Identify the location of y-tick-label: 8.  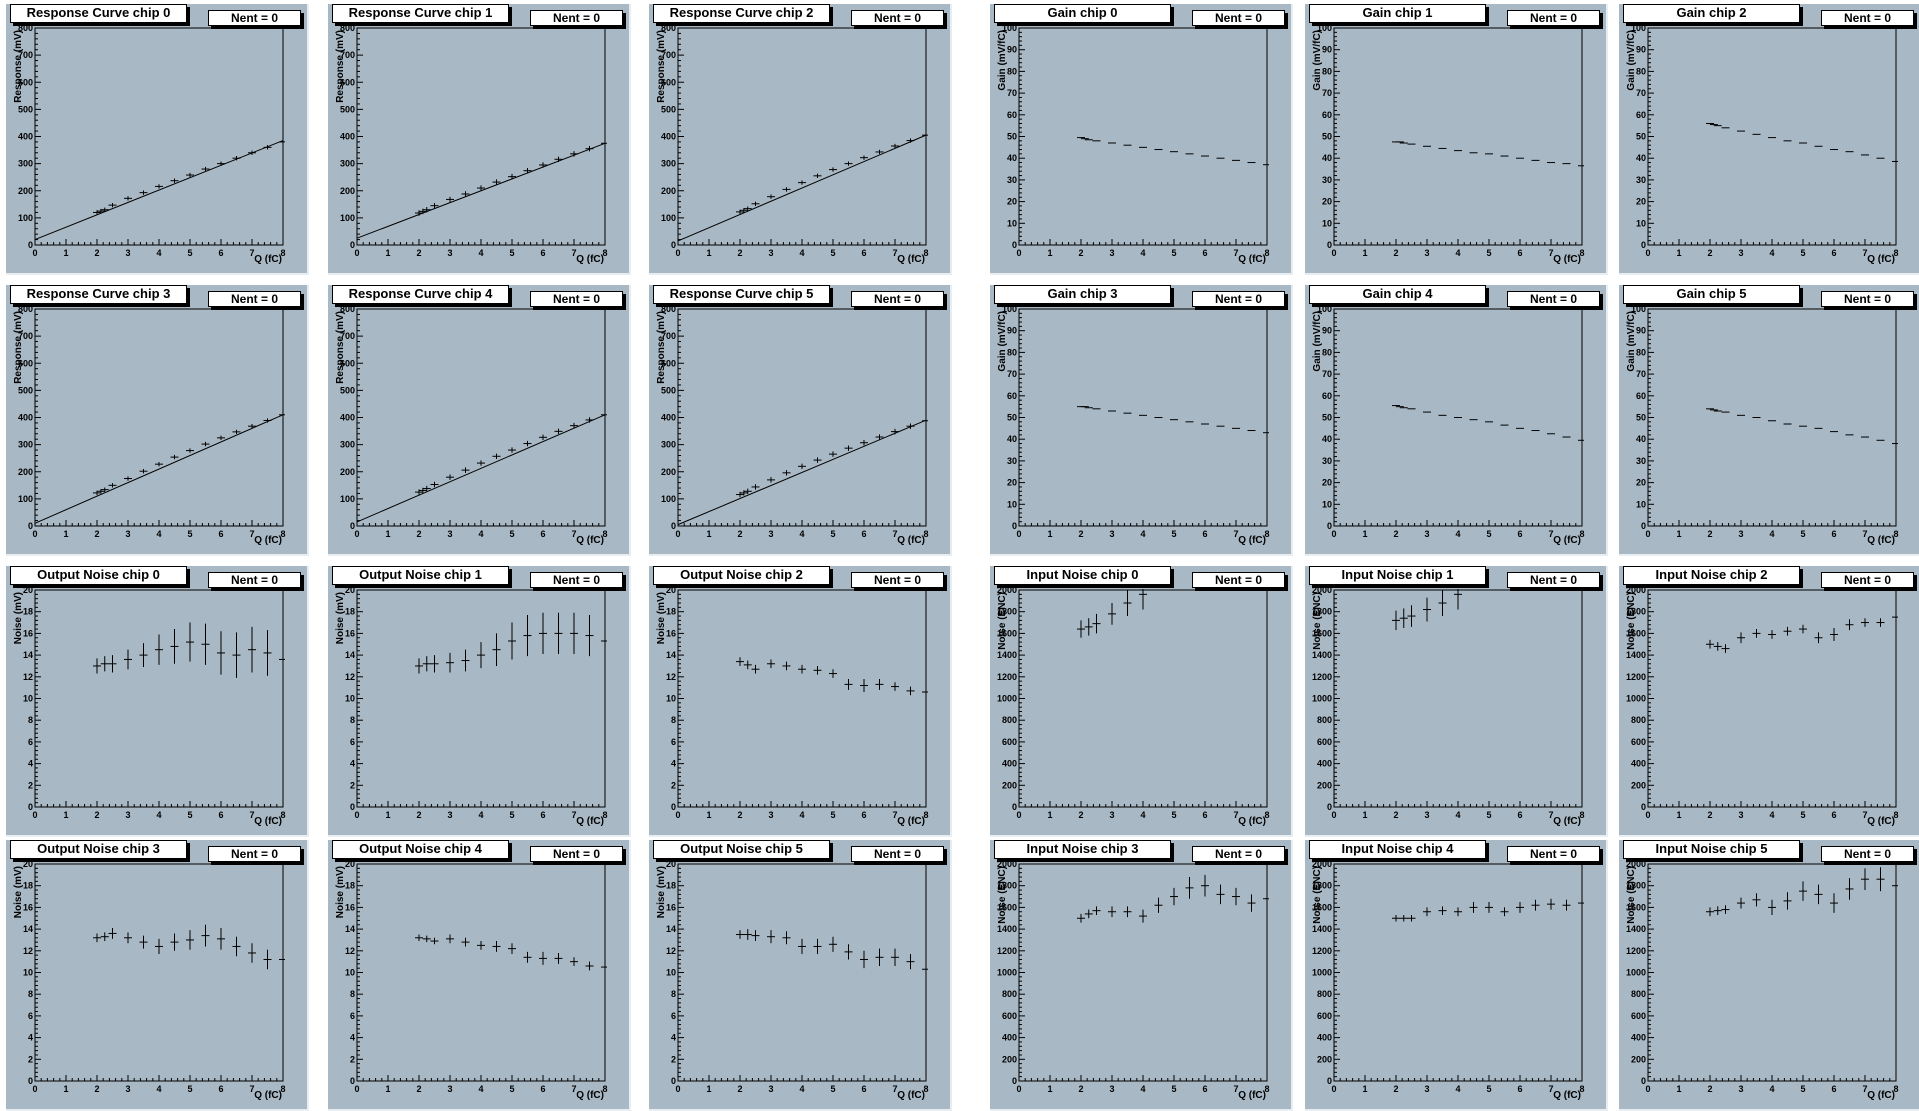
(352, 720).